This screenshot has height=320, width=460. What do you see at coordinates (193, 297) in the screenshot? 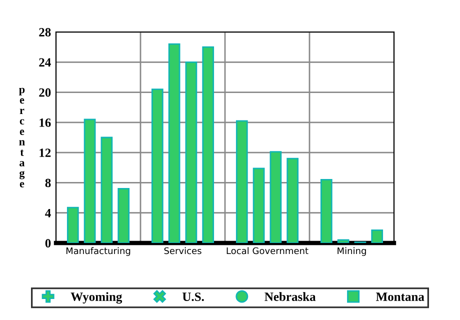
I see `legend-label: U.S.` at bounding box center [193, 297].